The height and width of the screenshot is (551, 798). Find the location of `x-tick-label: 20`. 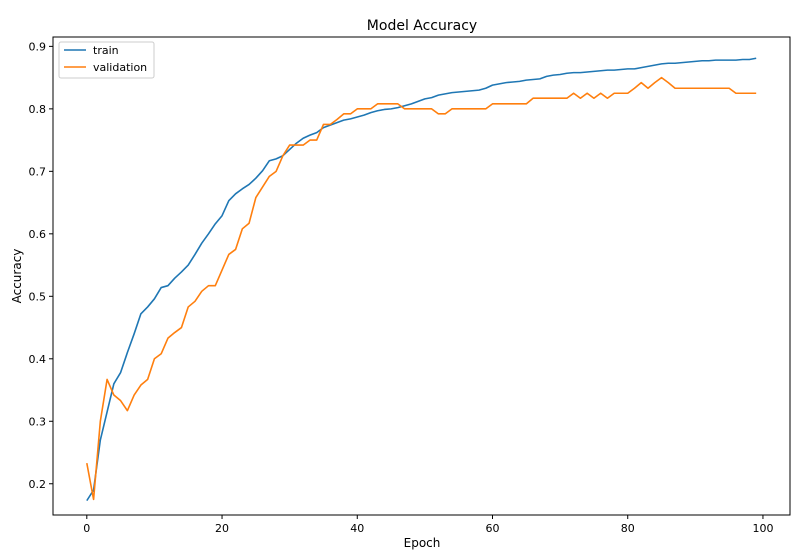

x-tick-label: 20 is located at coordinates (222, 528).